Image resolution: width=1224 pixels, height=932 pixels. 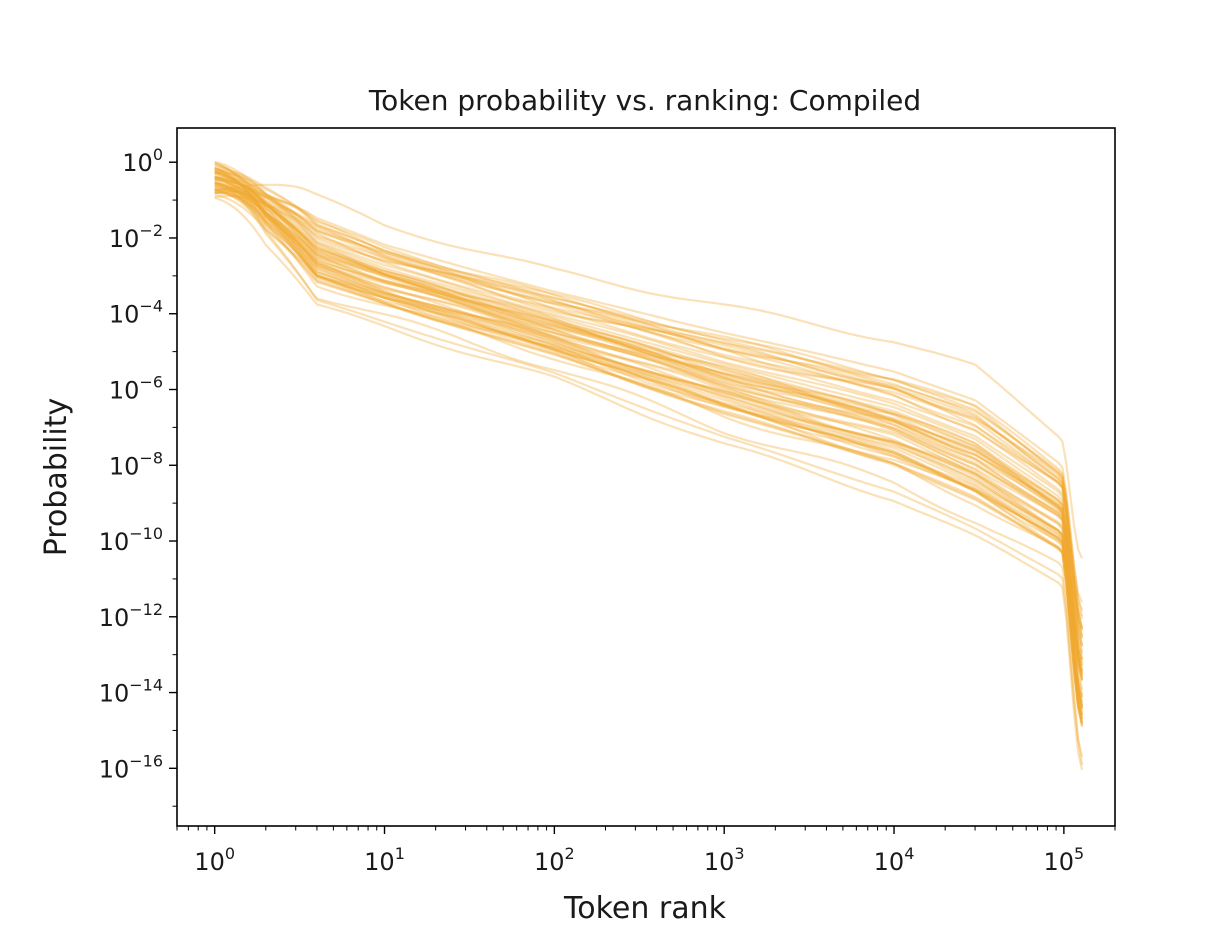 I want to click on x-tick-label: 10², so click(x=554, y=860).